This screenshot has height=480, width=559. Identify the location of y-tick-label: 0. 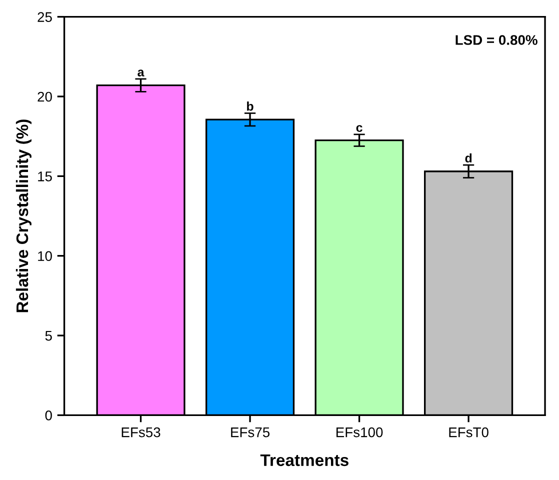
(48, 415).